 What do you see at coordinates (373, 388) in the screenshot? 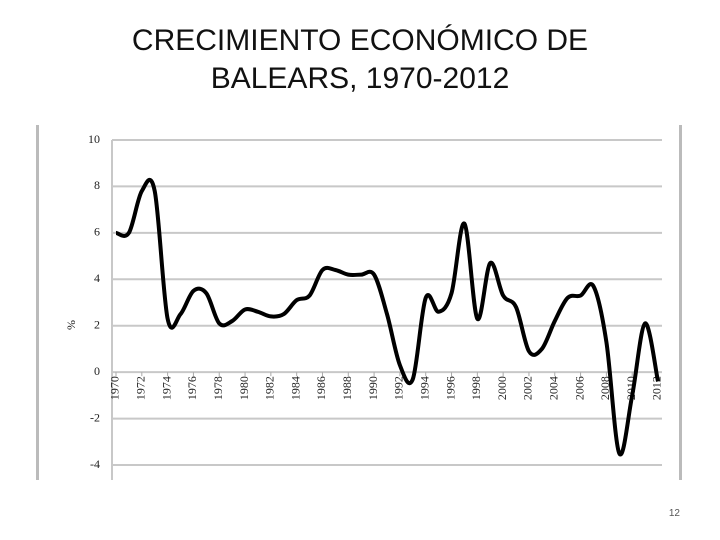
I see `x-tick-label: 1990` at bounding box center [373, 388].